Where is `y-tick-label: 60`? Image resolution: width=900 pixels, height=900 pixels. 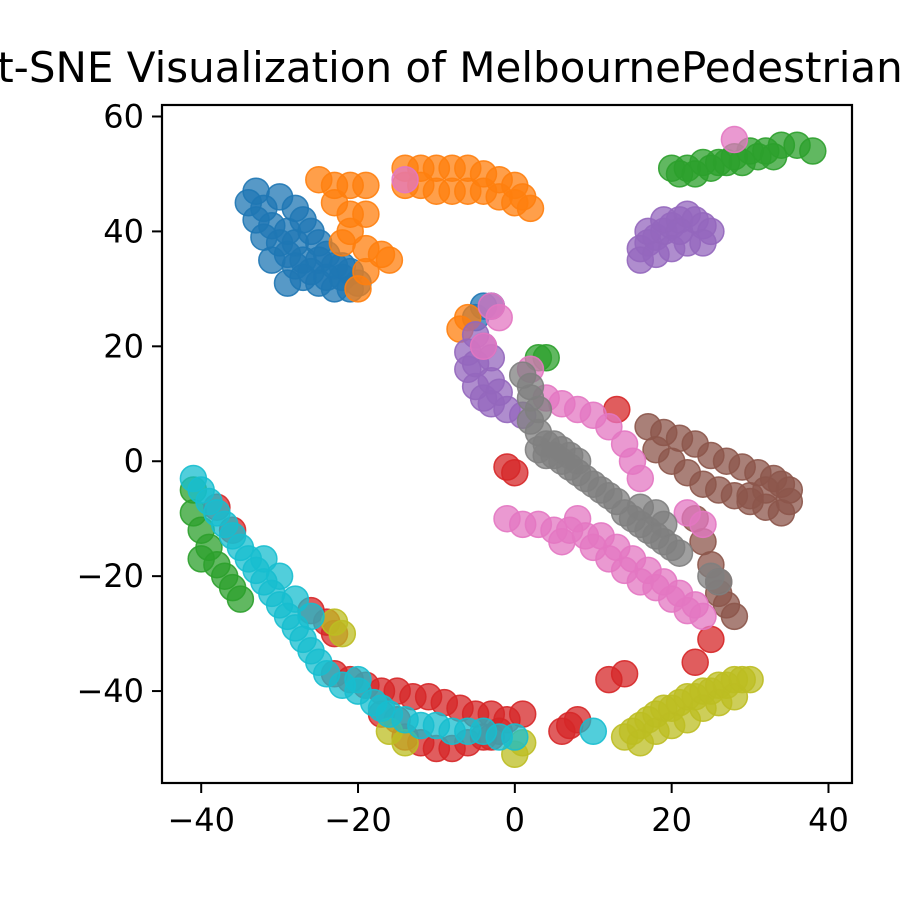 y-tick-label: 60 is located at coordinates (123, 116).